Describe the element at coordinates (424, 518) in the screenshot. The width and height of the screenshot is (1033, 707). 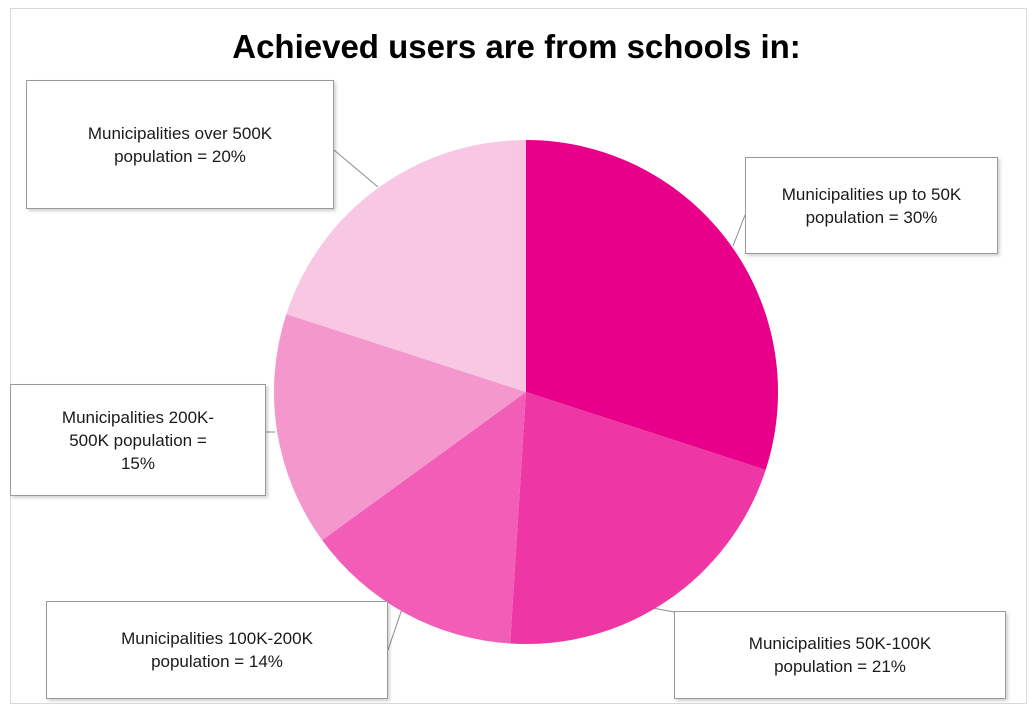
I see `slice-100k-200k` at that location.